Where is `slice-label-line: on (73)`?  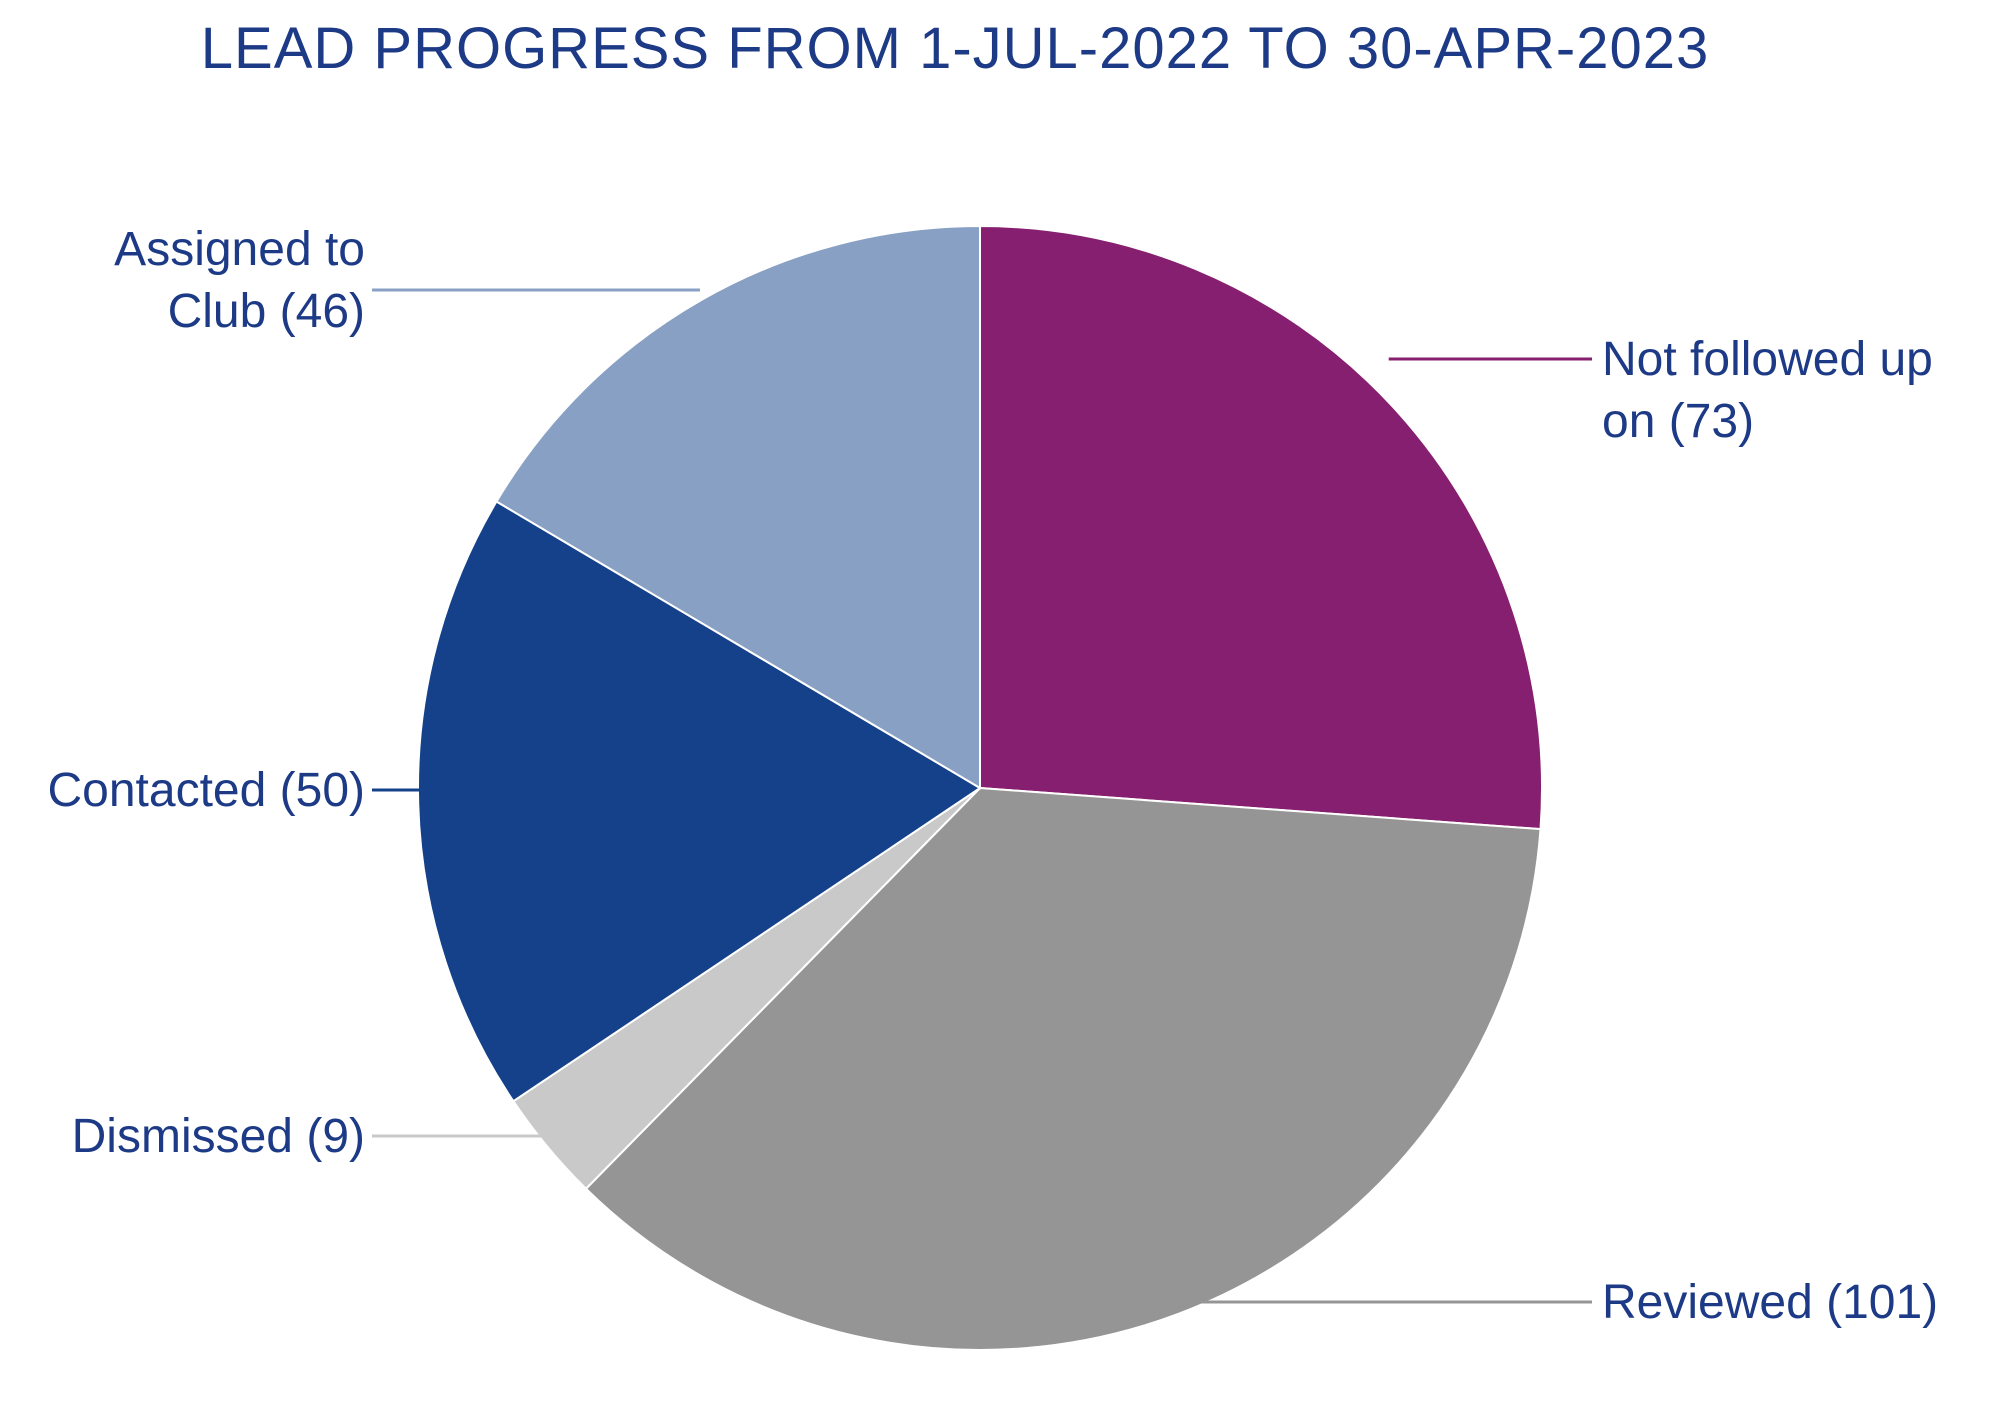
slice-label-line: on (73) is located at coordinates (1678, 421).